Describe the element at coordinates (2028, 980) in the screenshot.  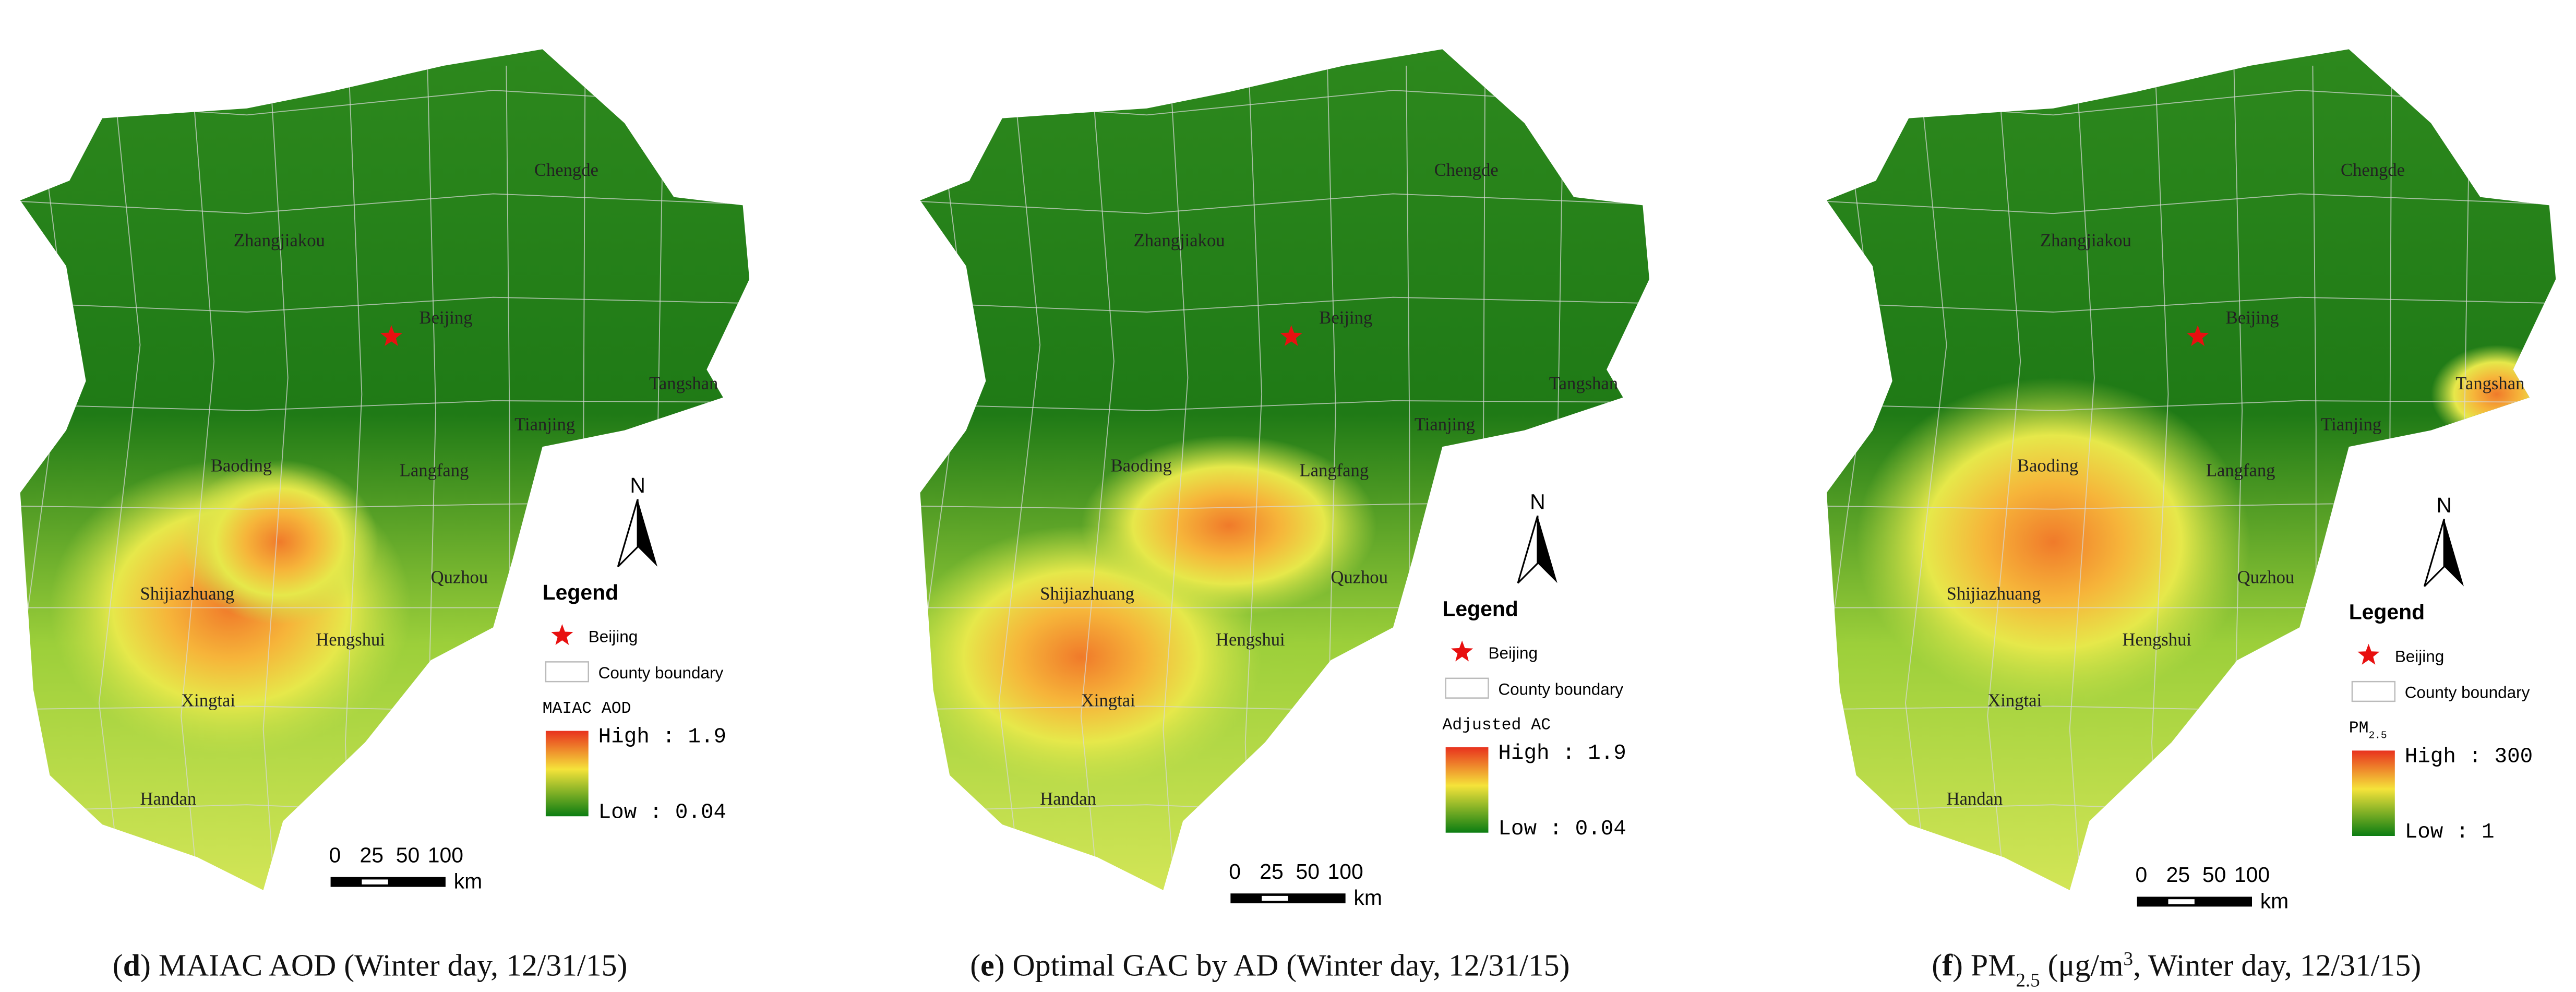
I see `caption-part: 2.5` at that location.